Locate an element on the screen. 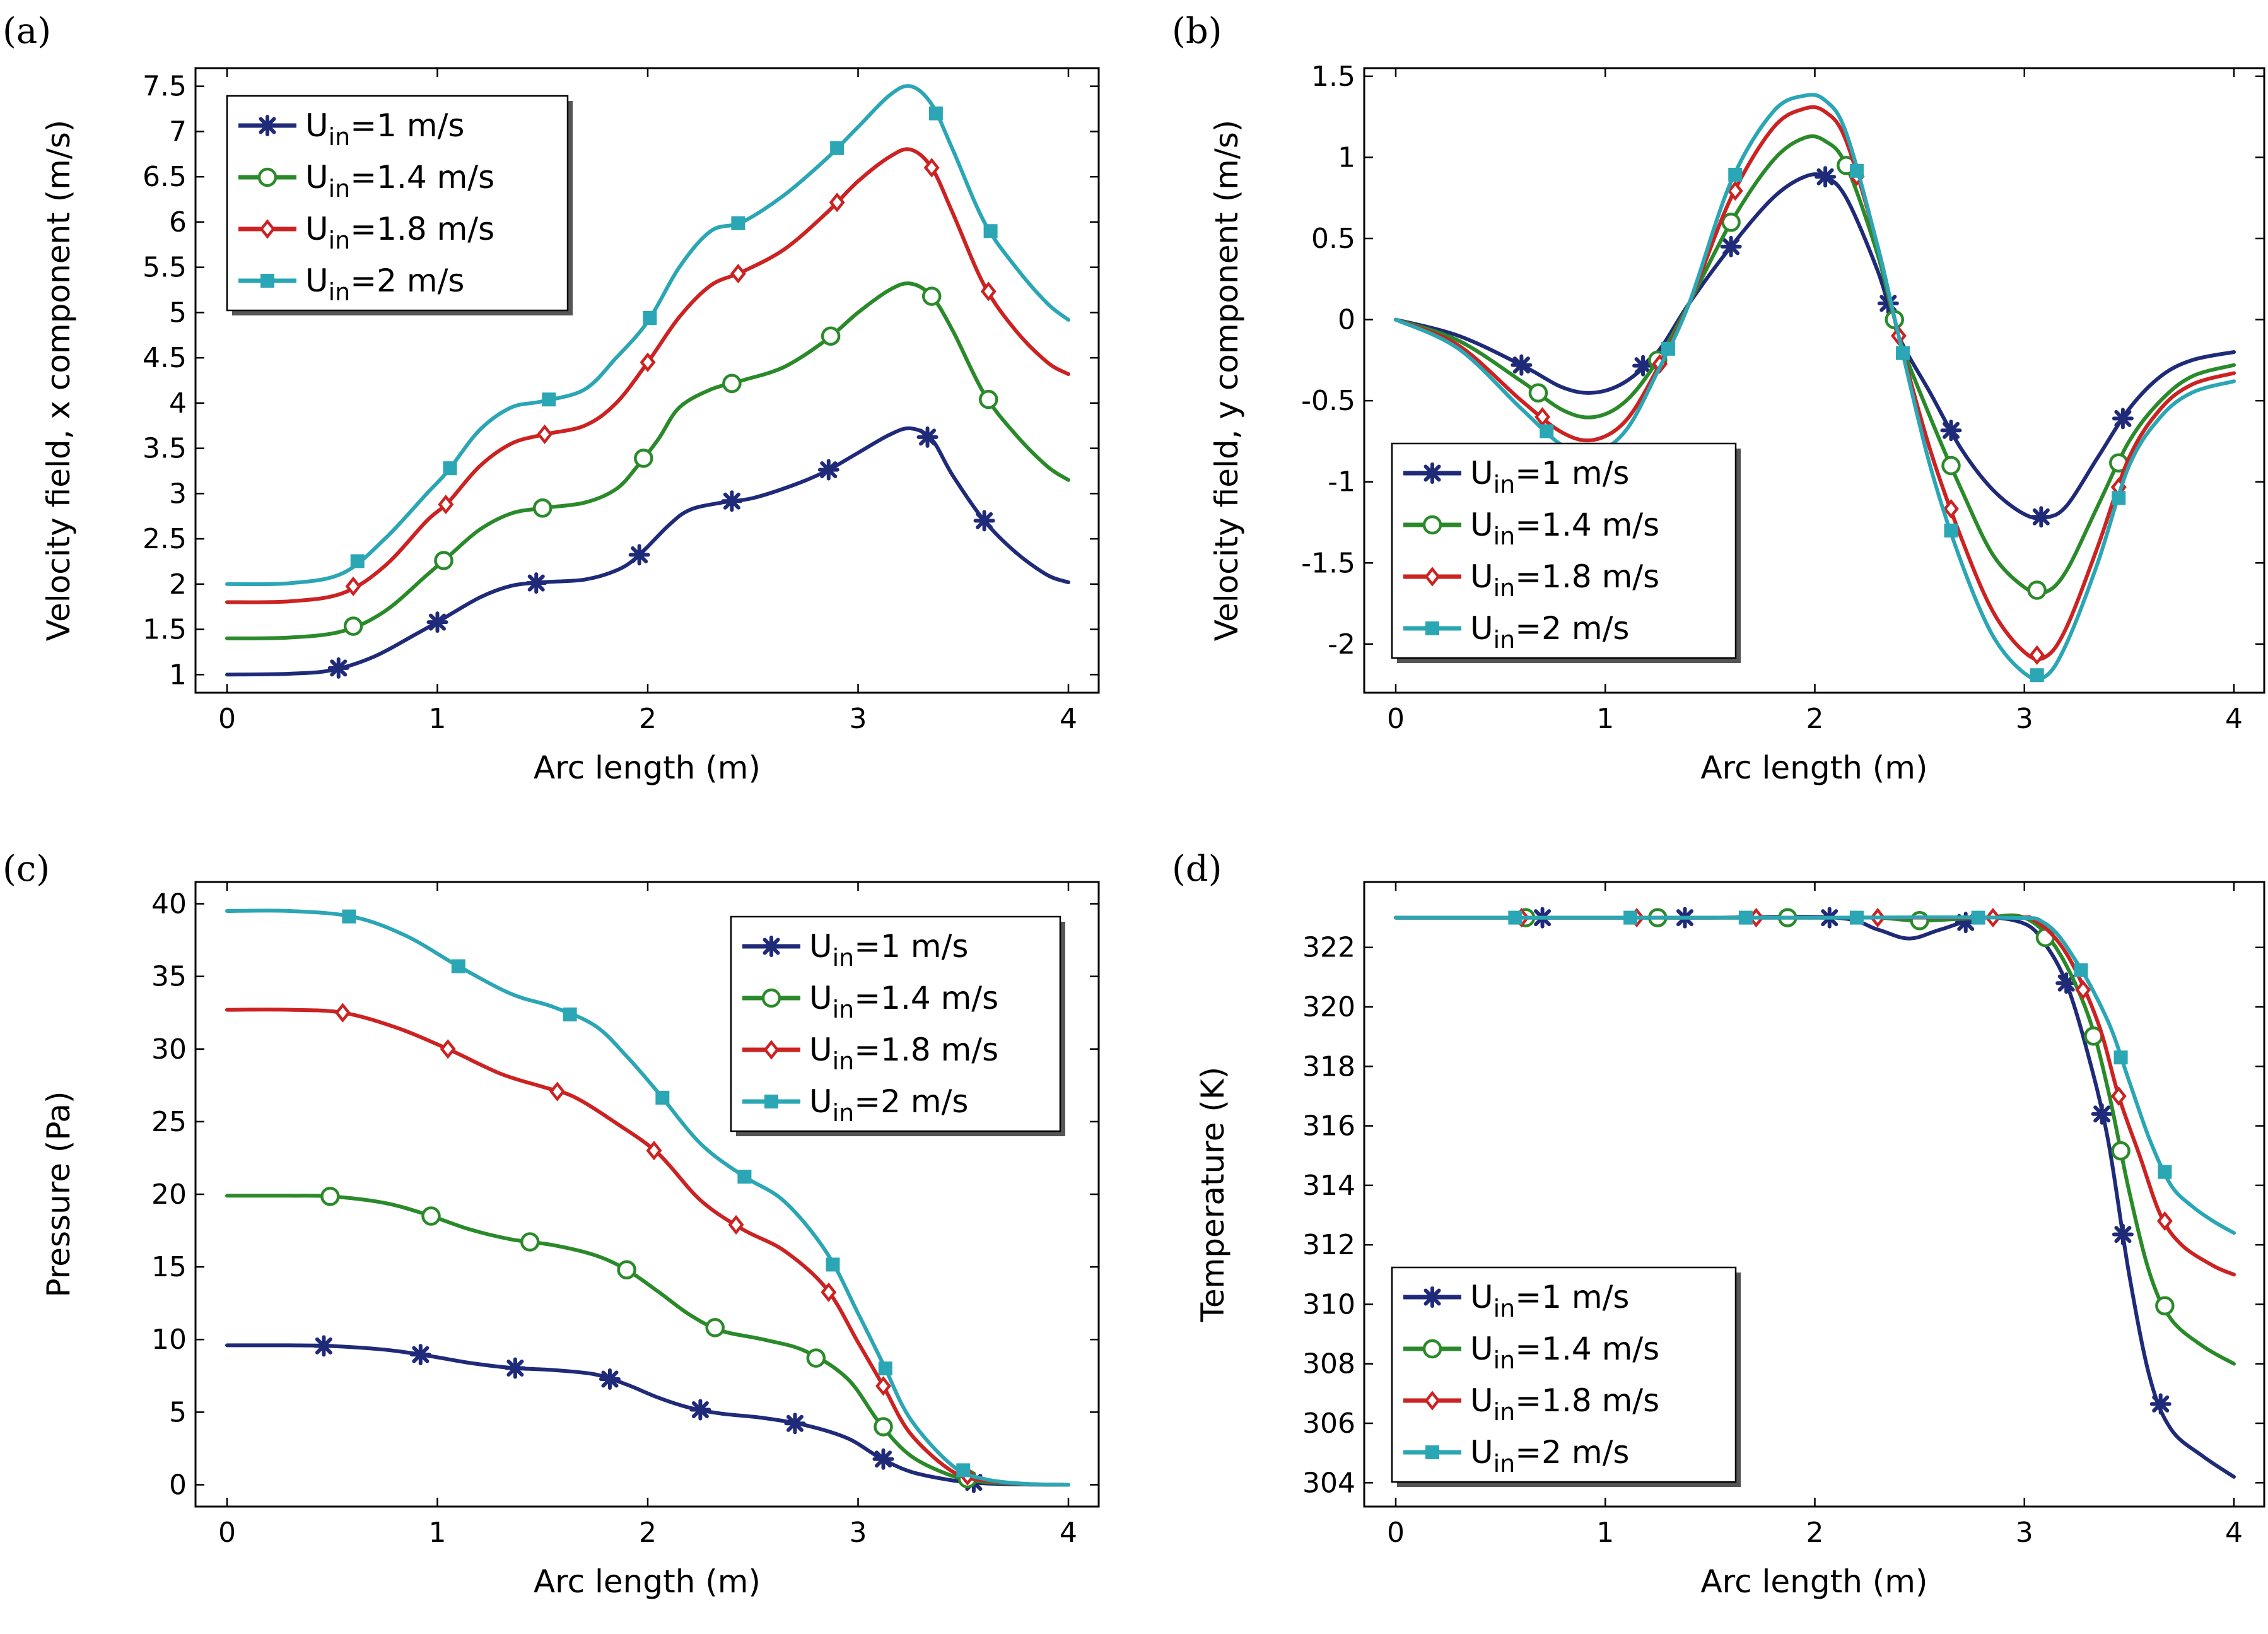 The width and height of the screenshot is (2268, 1634). y-tick-label: 1 is located at coordinates (1346, 157).